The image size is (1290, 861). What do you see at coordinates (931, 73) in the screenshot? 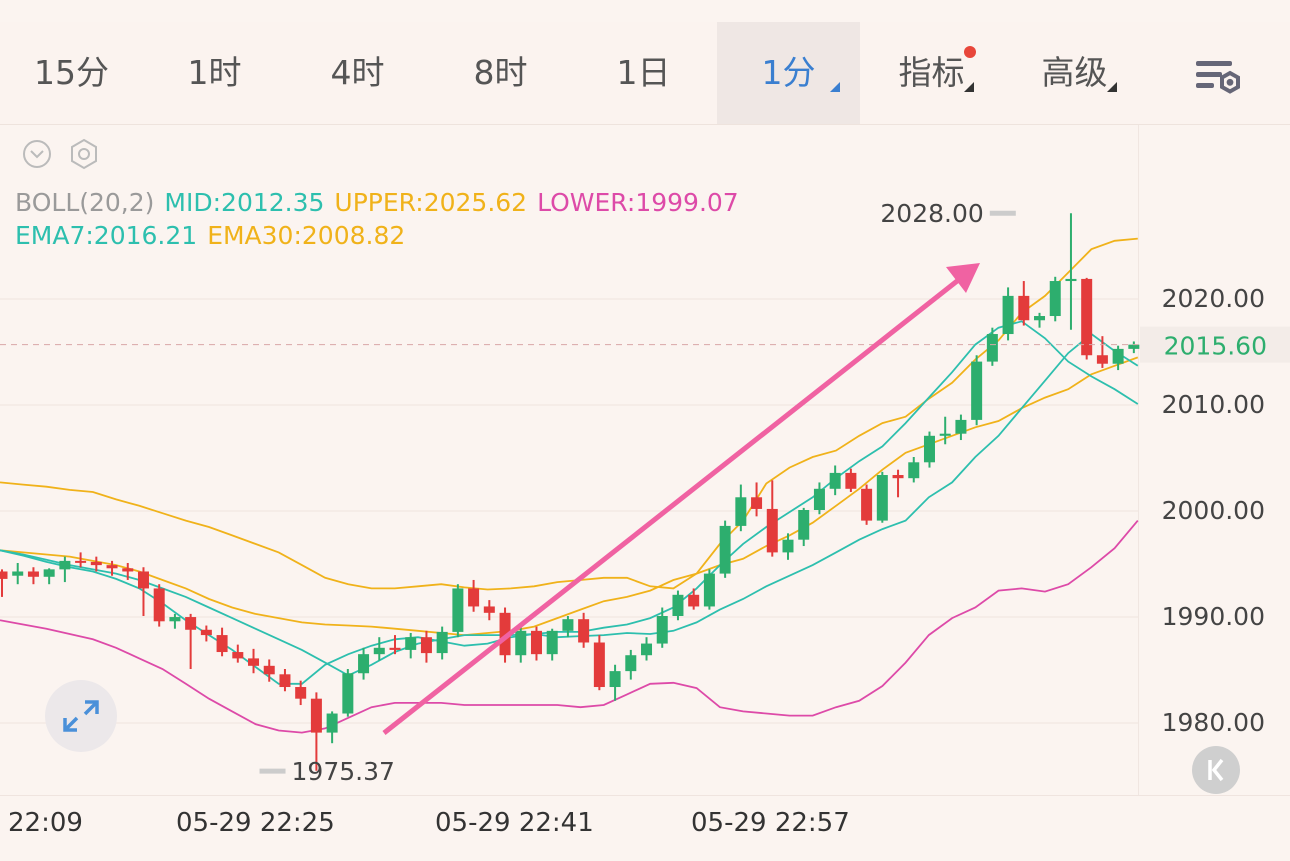
I see `tab-indicators: 指标` at bounding box center [931, 73].